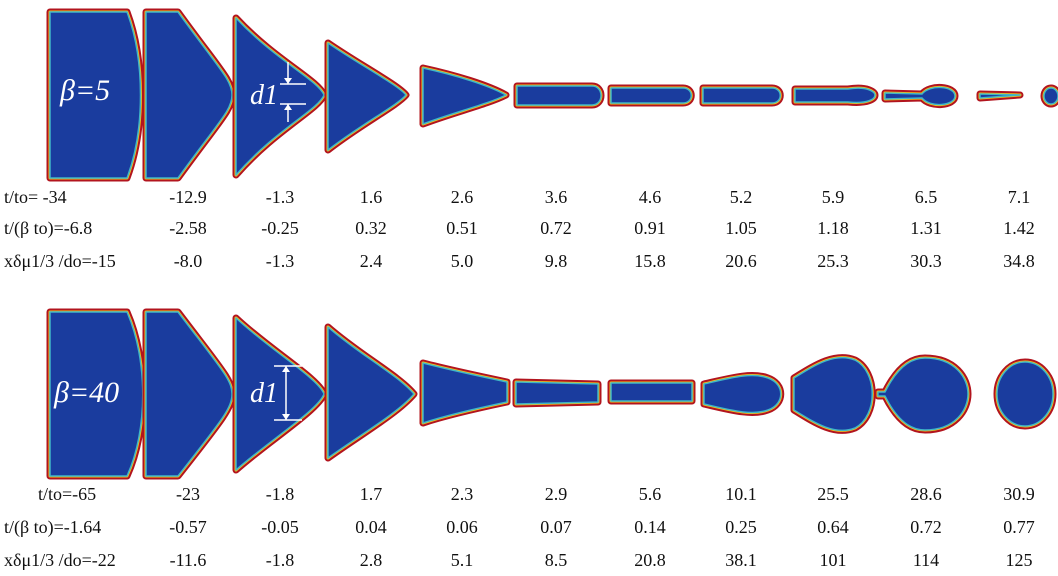 The width and height of the screenshot is (1058, 576). Describe the element at coordinates (1019, 560) in the screenshot. I see `value-cell: 125` at that location.